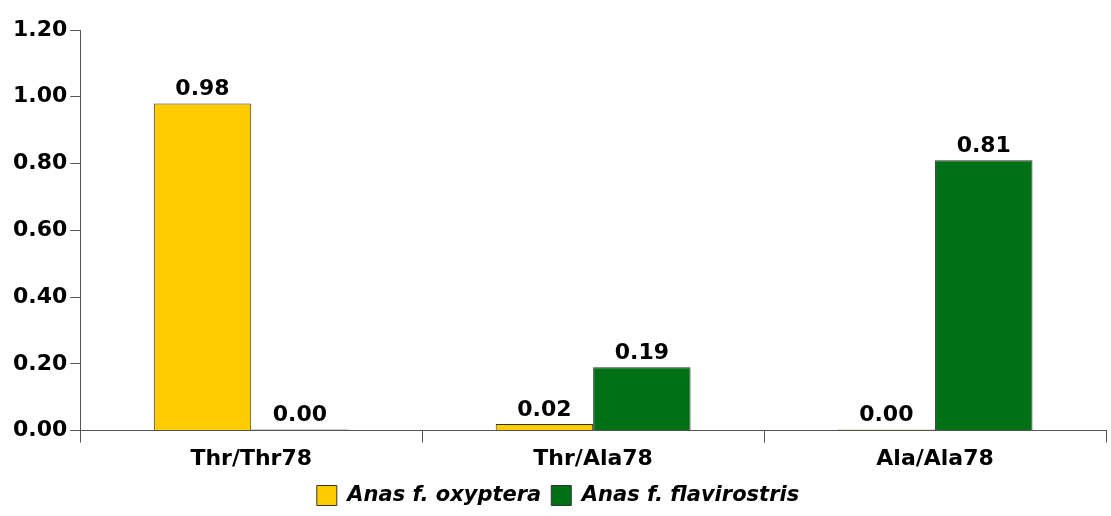  What do you see at coordinates (40, 362) in the screenshot?
I see `y-tick-label: 0.20` at bounding box center [40, 362].